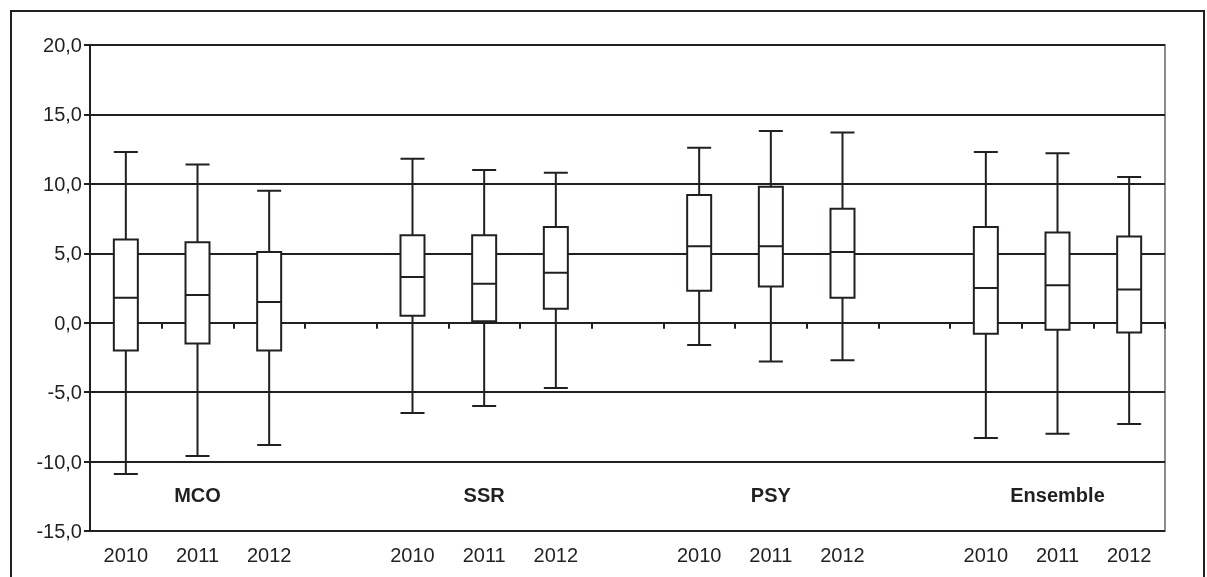 The height and width of the screenshot is (577, 1207). Describe the element at coordinates (62, 183) in the screenshot. I see `y-tick-label: 10,0` at that location.